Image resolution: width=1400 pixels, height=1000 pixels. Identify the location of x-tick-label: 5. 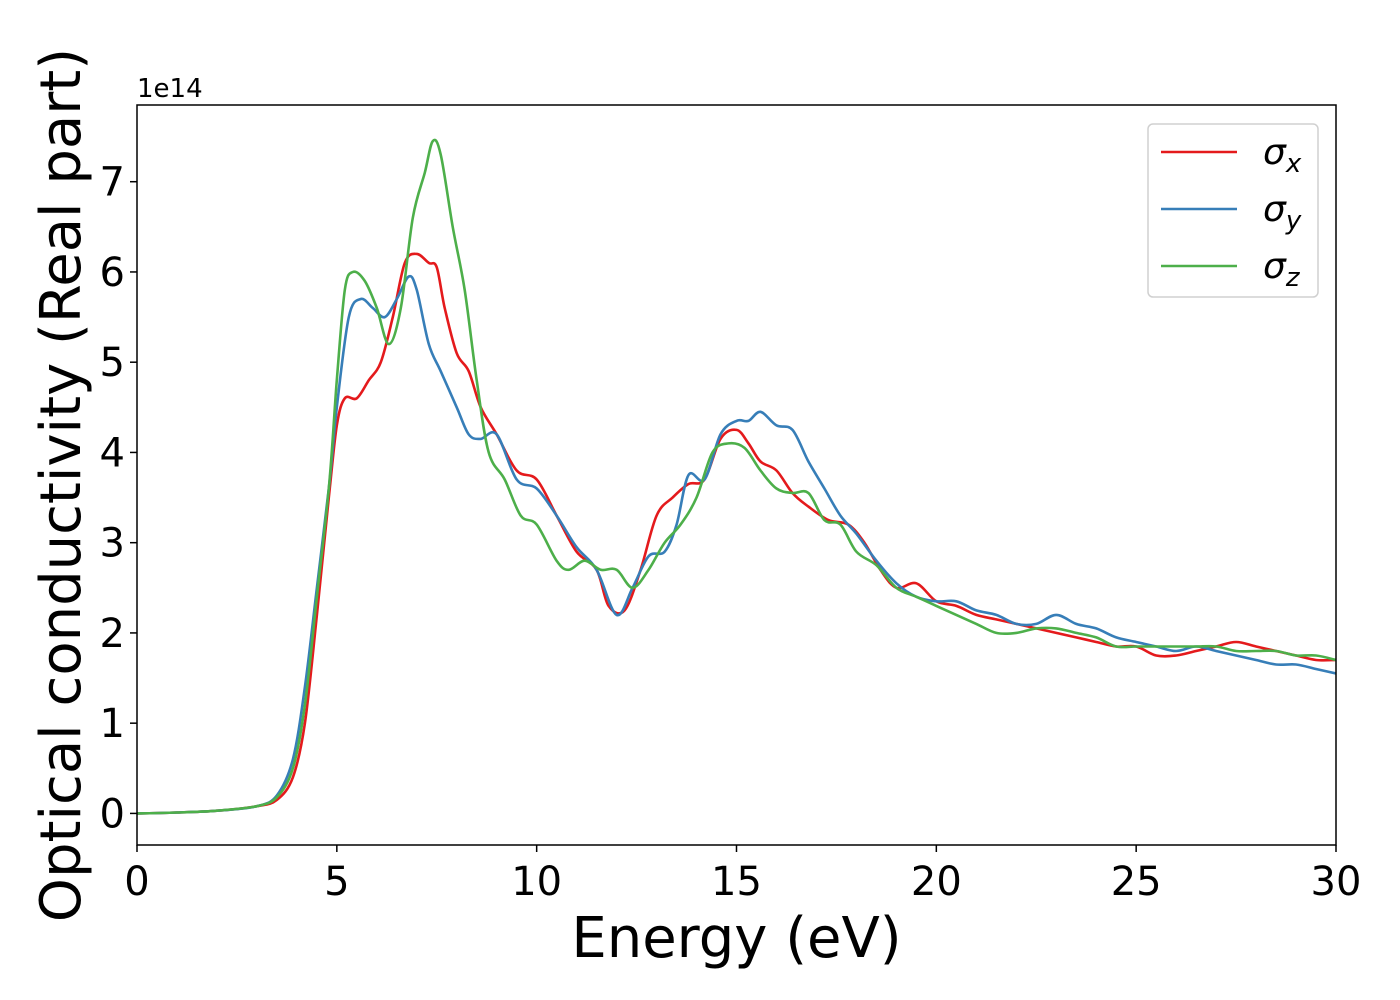
(336, 882).